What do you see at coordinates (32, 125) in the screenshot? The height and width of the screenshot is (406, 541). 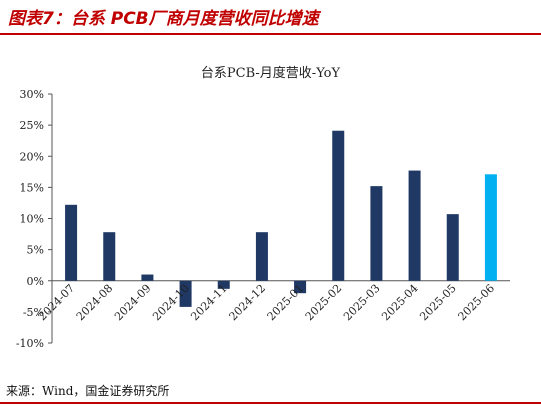 I see `y-tick-label: 25%` at bounding box center [32, 125].